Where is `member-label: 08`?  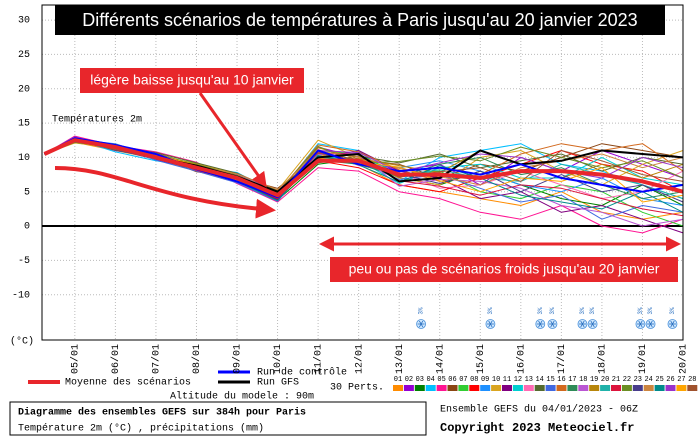
member-label: 08 is located at coordinates (474, 380).